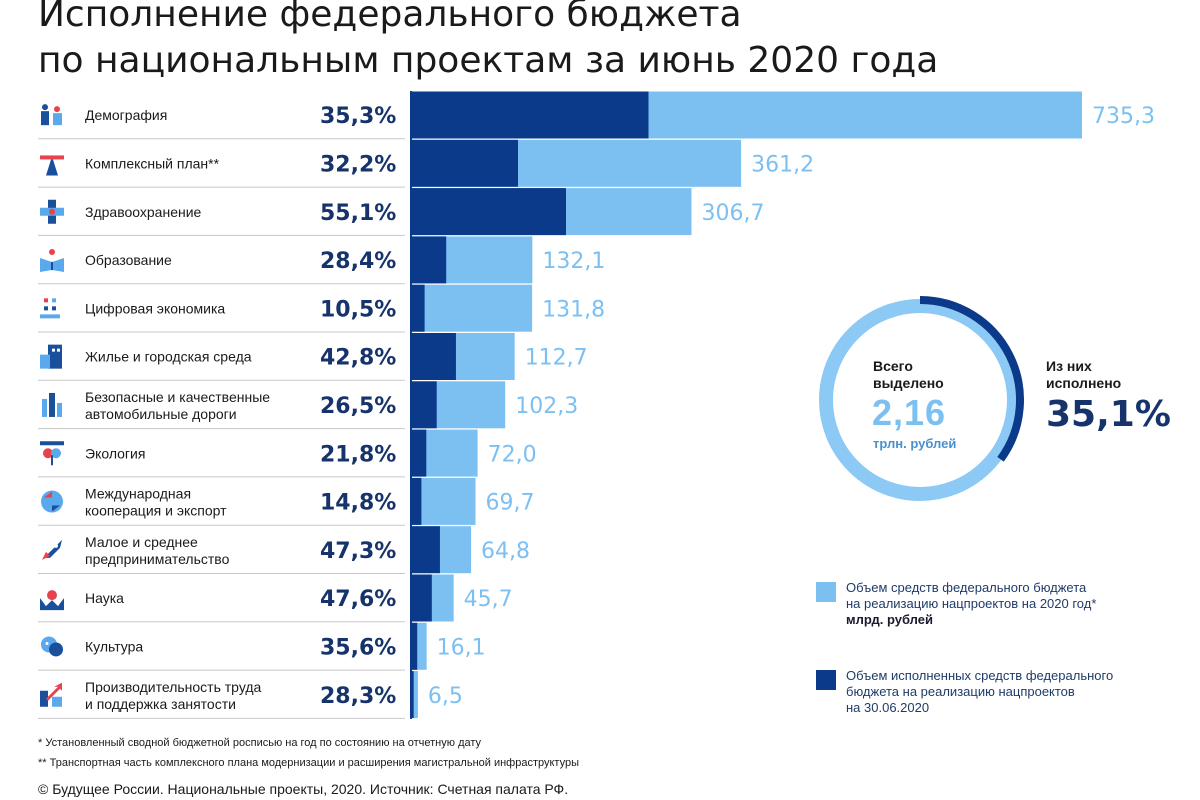 The width and height of the screenshot is (1200, 800). I want to click on atom-hands-icon, so click(52, 600).